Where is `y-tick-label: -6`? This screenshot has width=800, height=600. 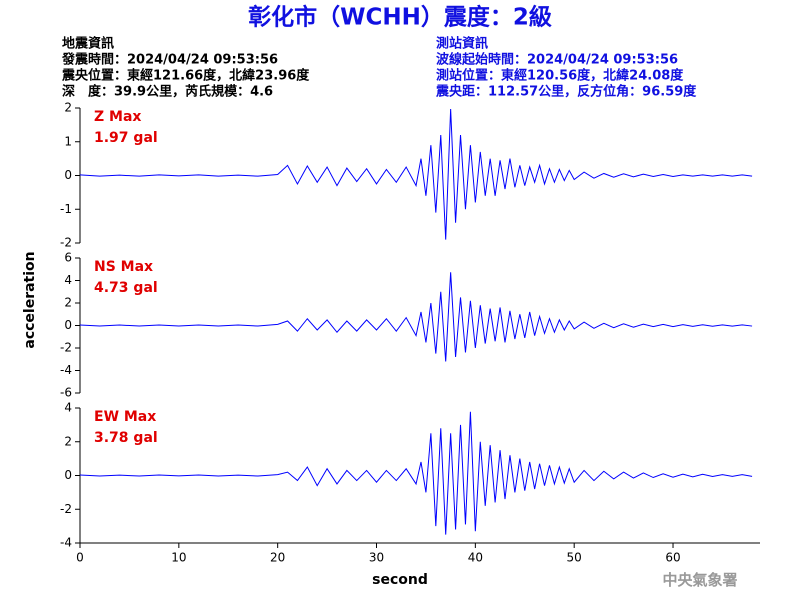 y-tick-label: -6 is located at coordinates (66, 393).